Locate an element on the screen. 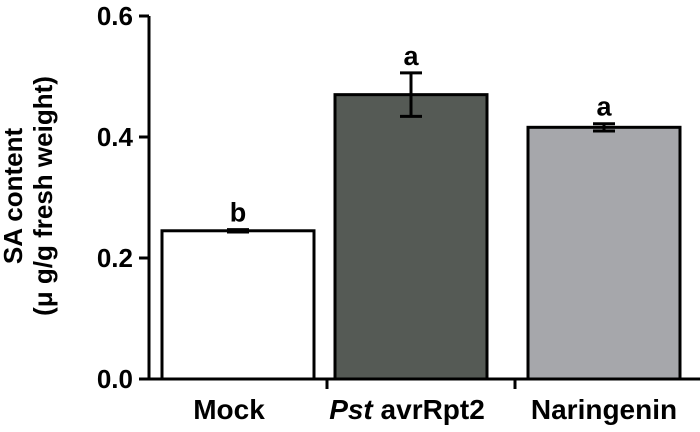 The image size is (700, 432). category-label: Pst avrRpt2 is located at coordinates (407, 409).